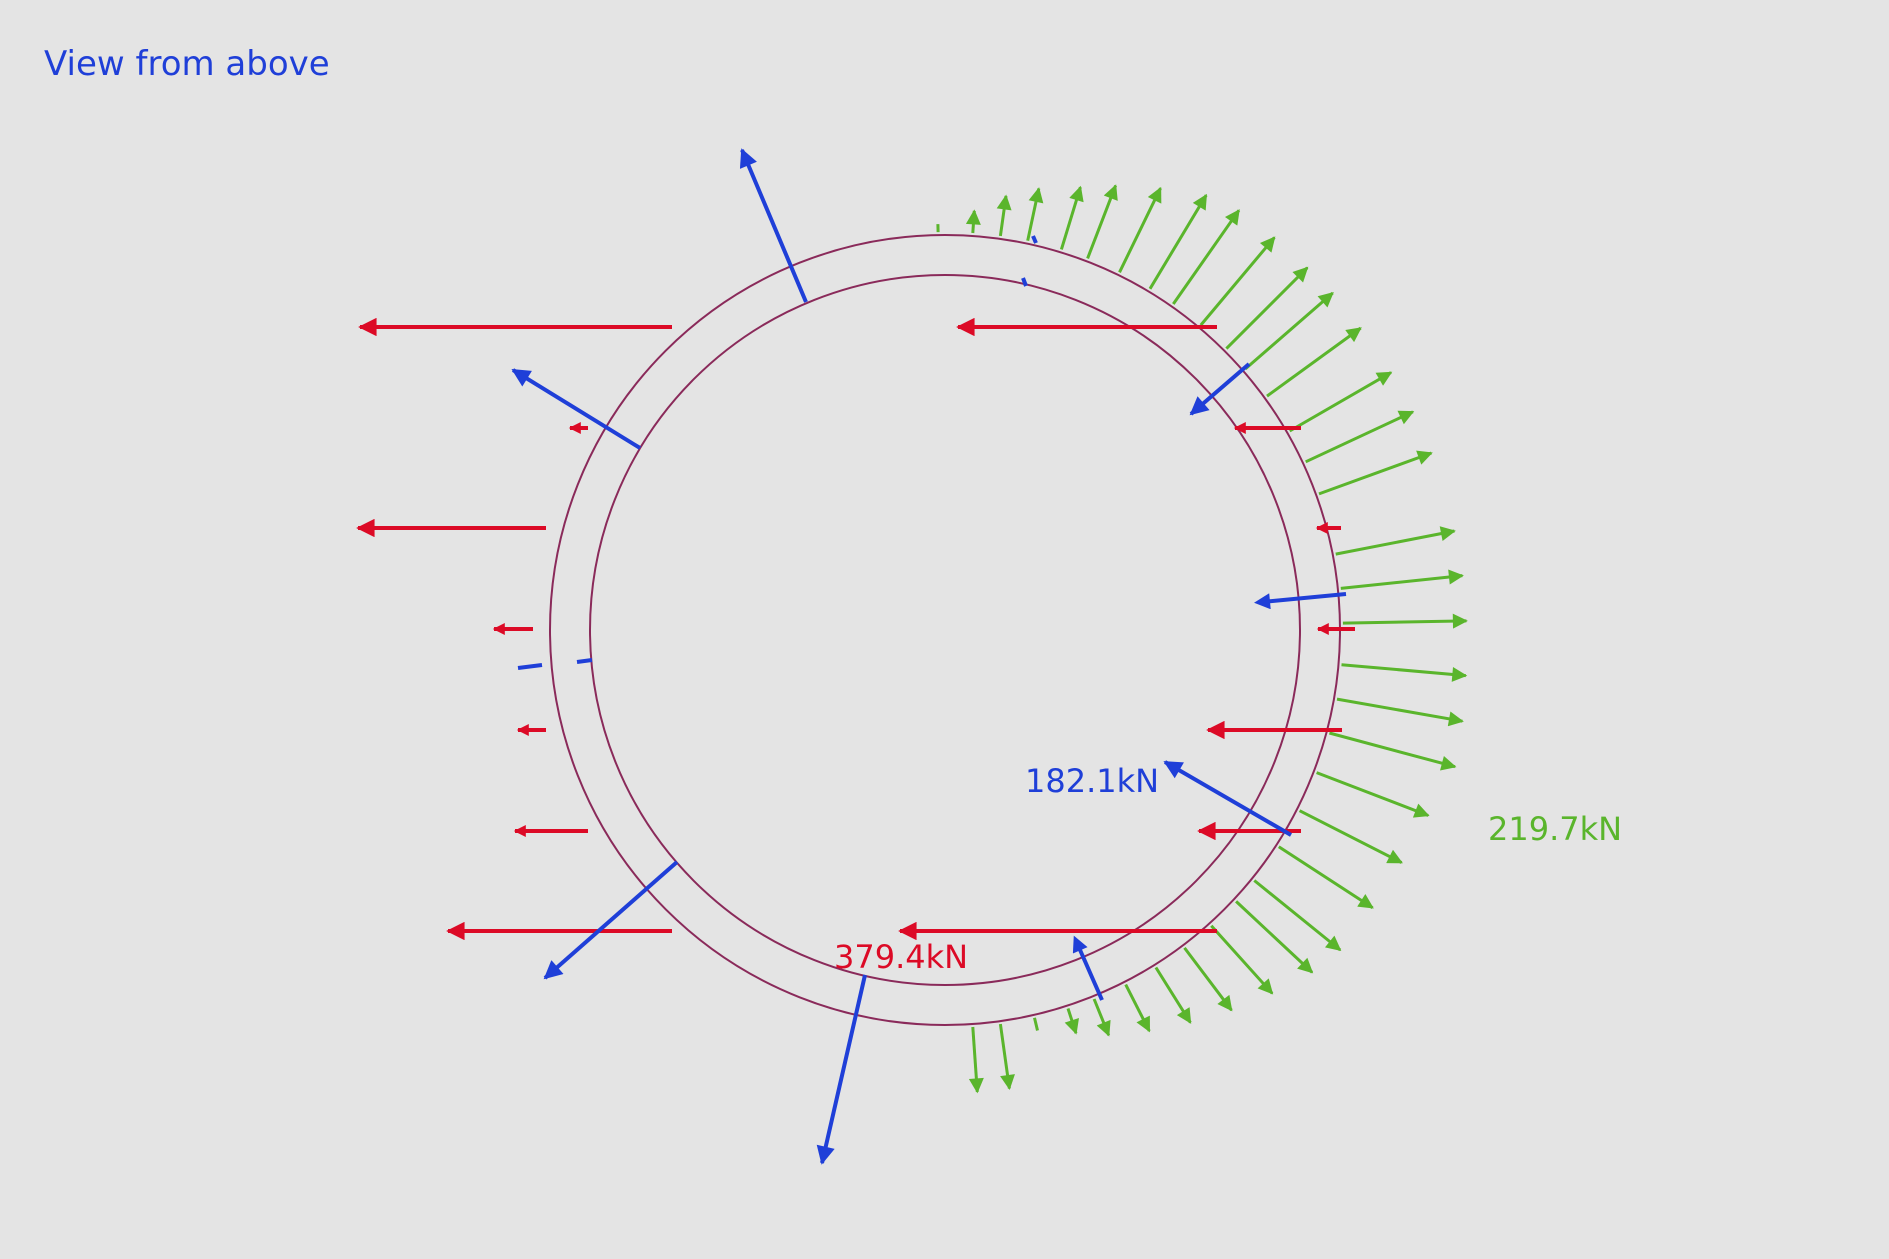 The width and height of the screenshot is (1889, 1259). What do you see at coordinates (1092, 781) in the screenshot?
I see `blue-force-label: 182.1kN` at bounding box center [1092, 781].